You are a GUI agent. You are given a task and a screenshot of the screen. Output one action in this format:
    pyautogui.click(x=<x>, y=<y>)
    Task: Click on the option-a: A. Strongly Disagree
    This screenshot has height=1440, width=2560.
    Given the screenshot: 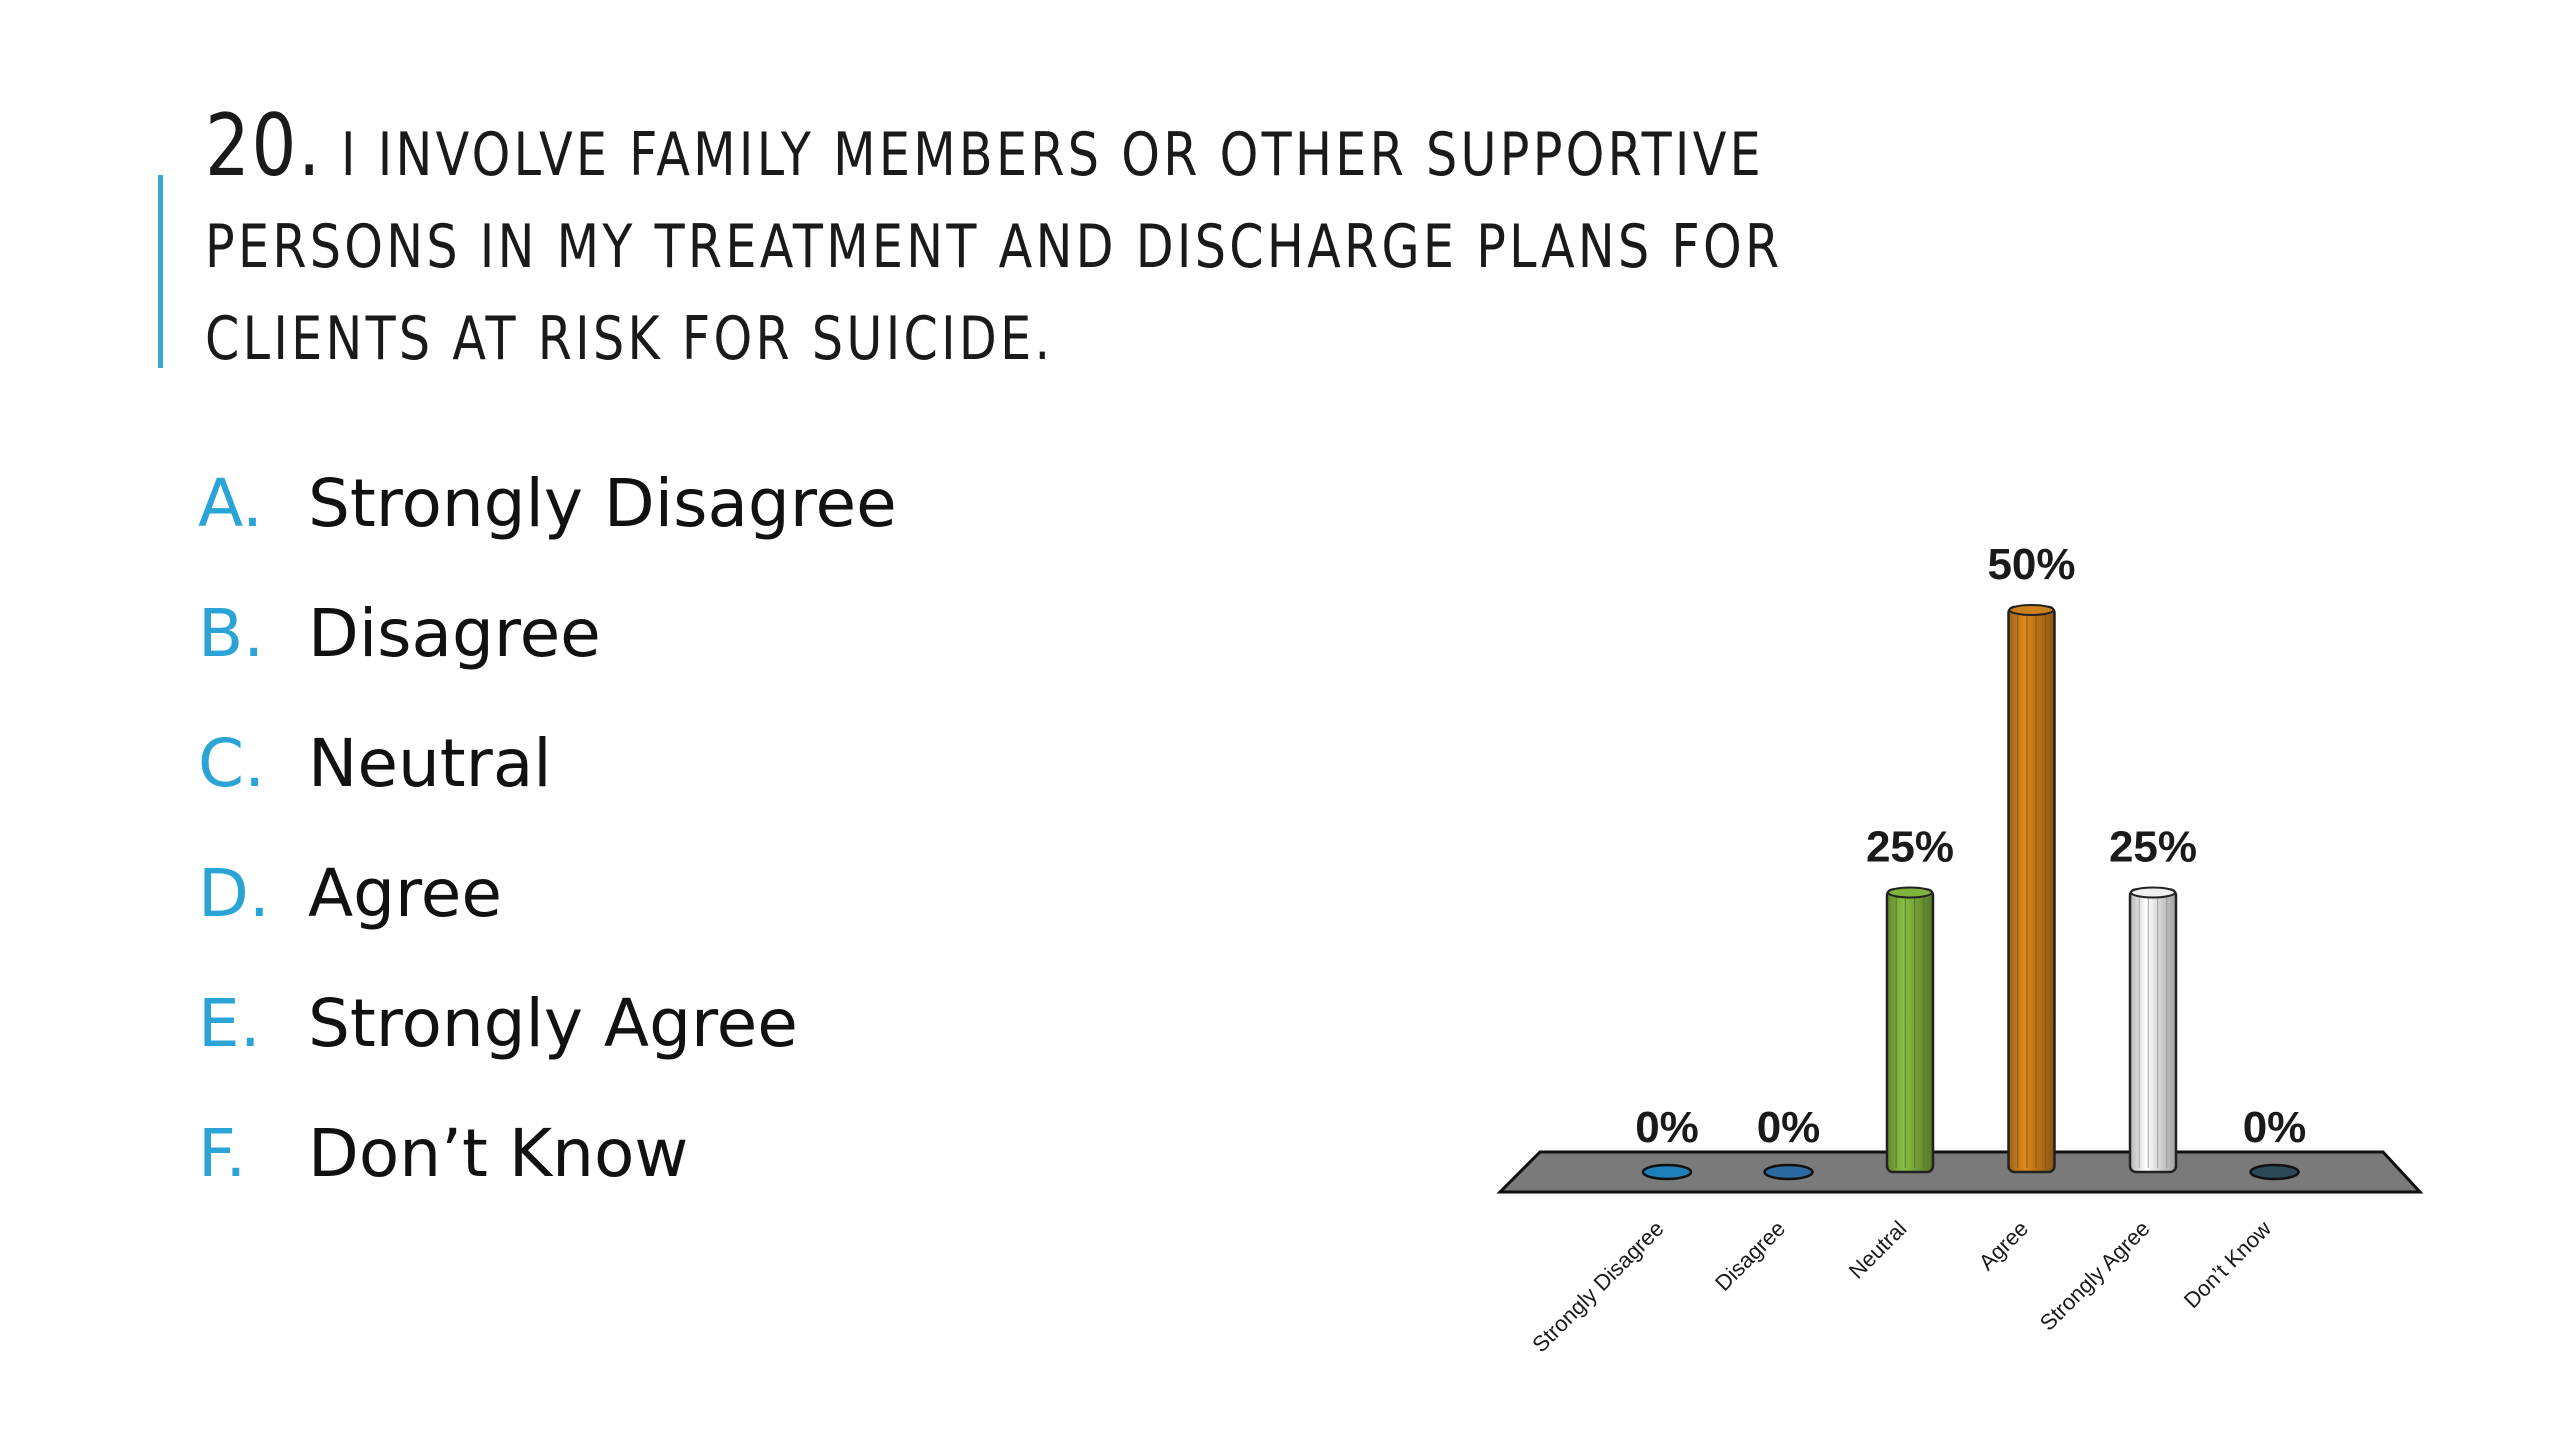 What is the action you would take?
    pyautogui.click(x=547, y=503)
    